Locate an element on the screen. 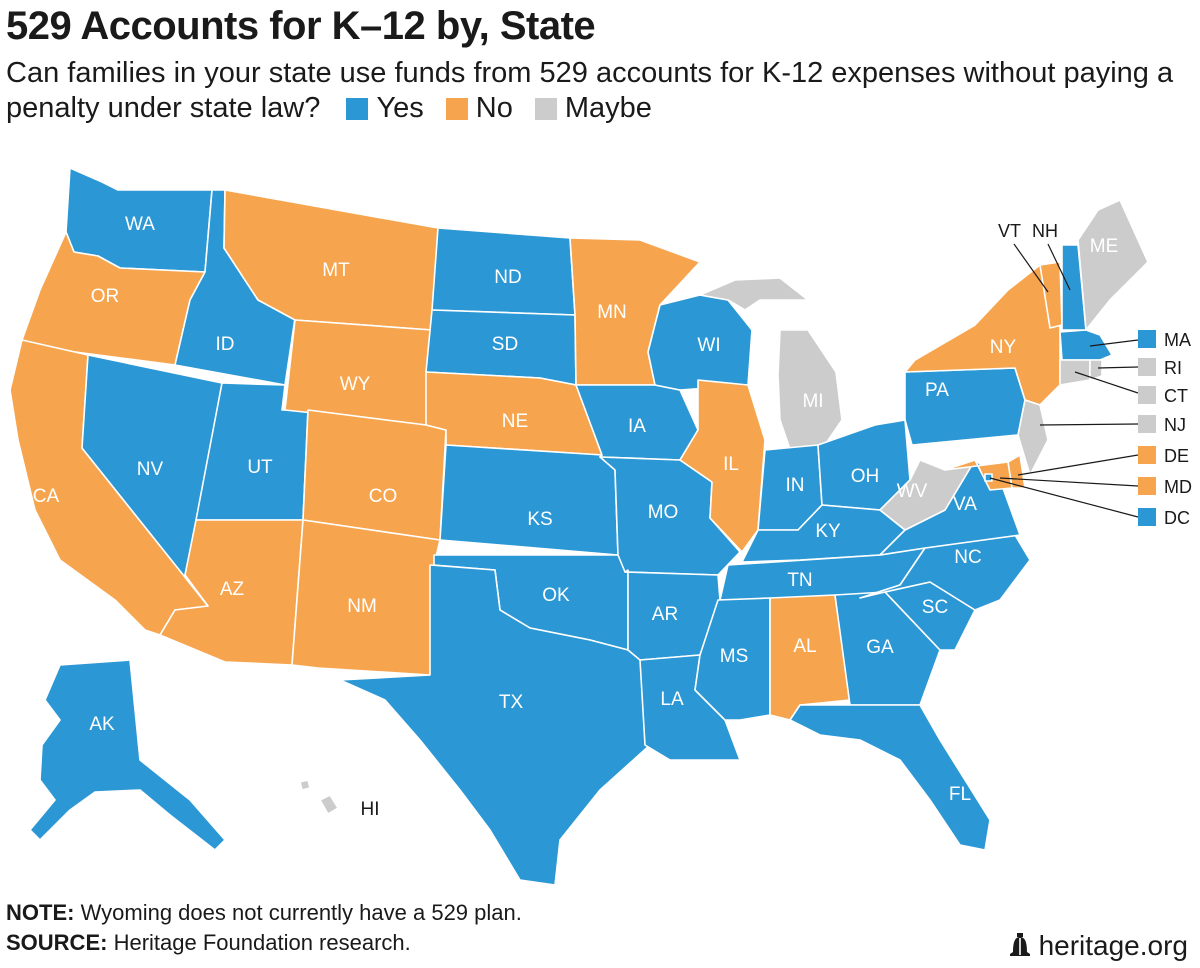  legend: Yes No Maybe is located at coordinates (509, 108).